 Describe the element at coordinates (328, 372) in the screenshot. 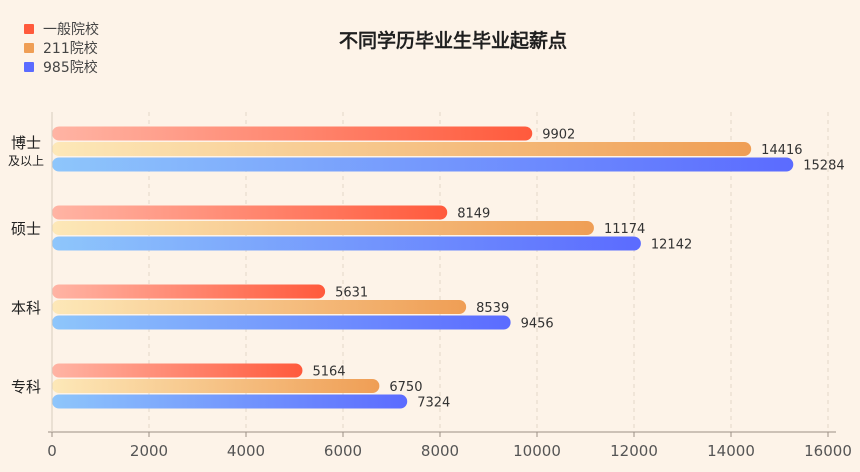

I see `data-label: 5164` at that location.